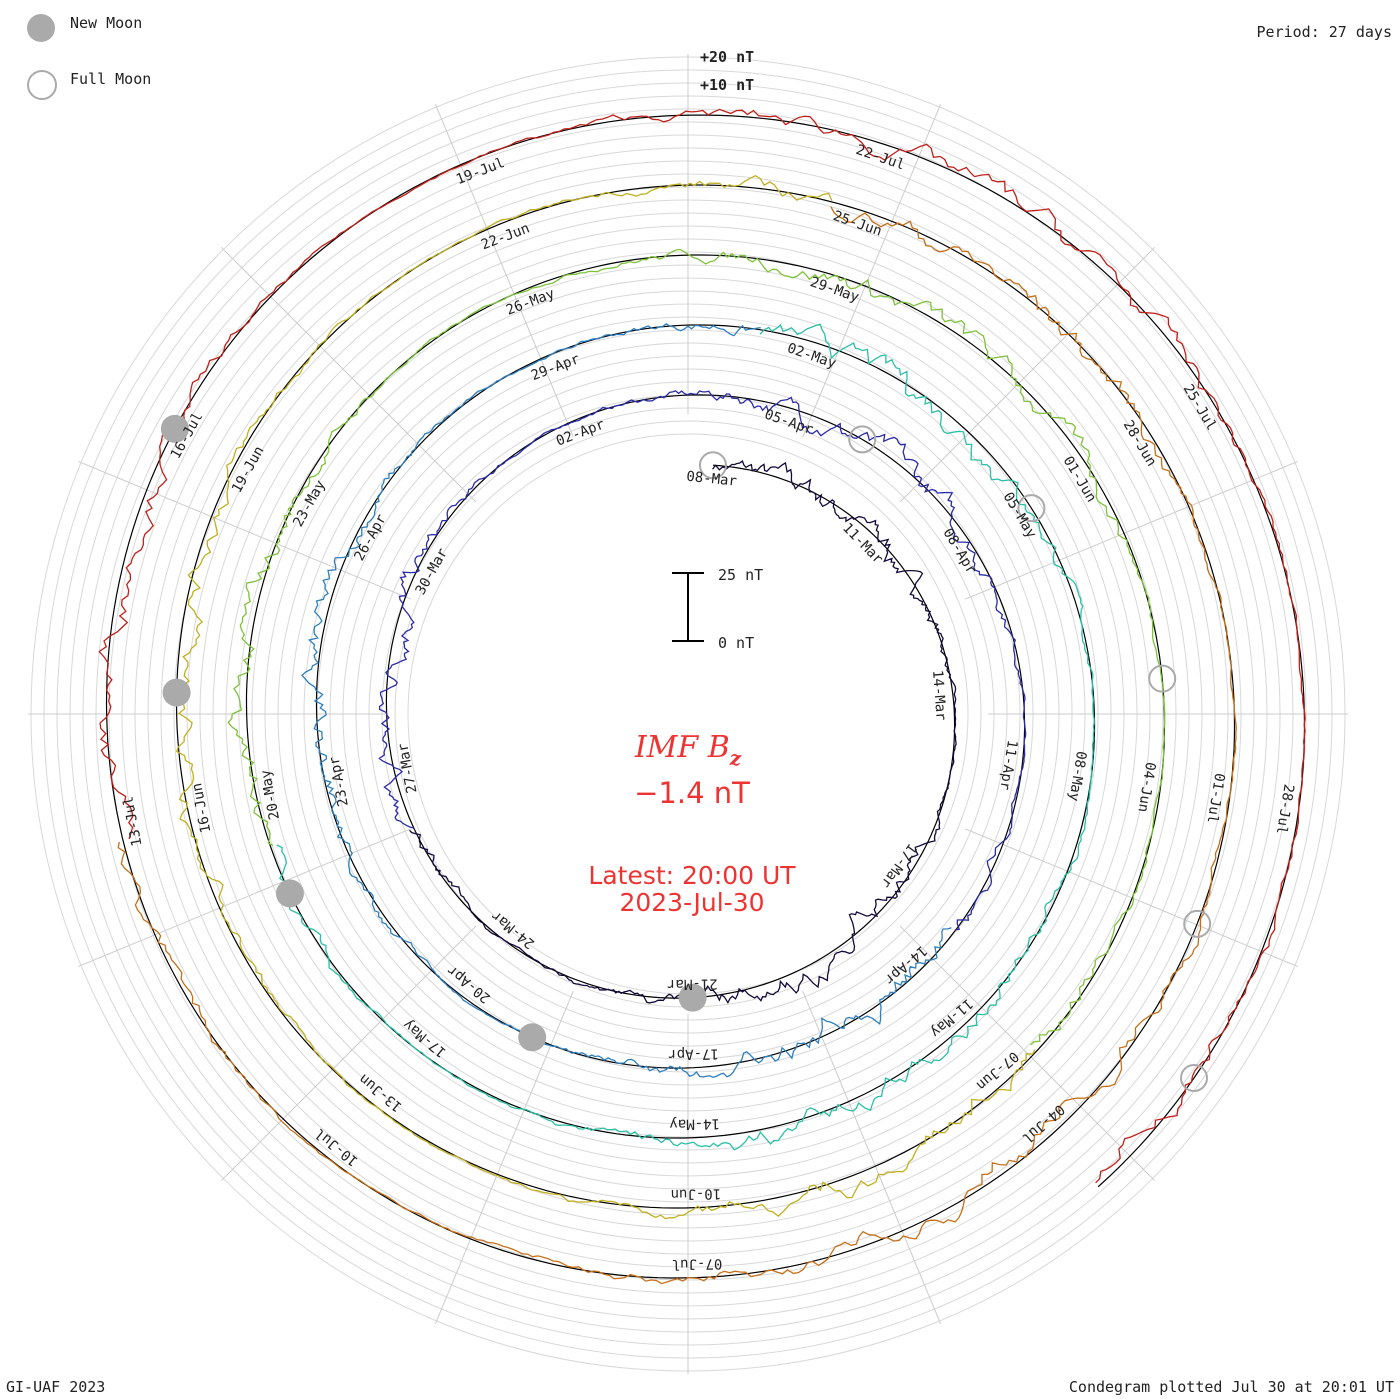 Image resolution: width=1400 pixels, height=1400 pixels. Describe the element at coordinates (468, 984) in the screenshot. I see `date-tick-label: 20-Apr` at that location.